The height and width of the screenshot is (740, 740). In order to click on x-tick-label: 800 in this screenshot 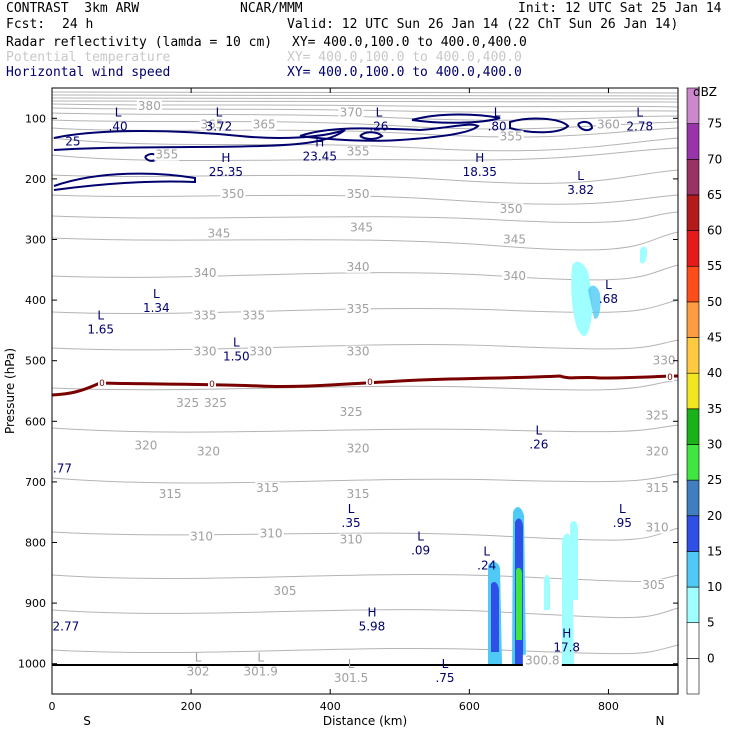, I will do `click(608, 706)`.